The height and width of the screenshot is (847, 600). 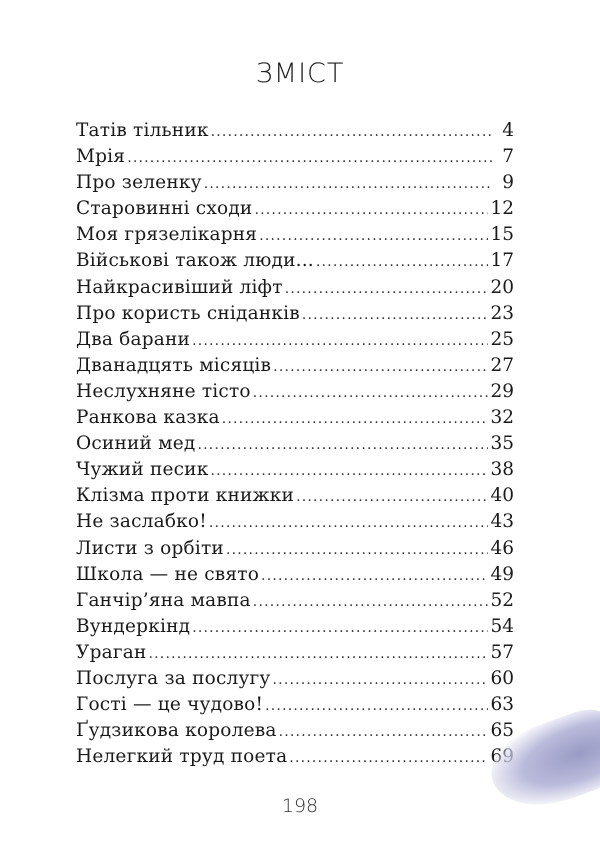 What do you see at coordinates (502, 313) in the screenshot?
I see `entry-page: 23` at bounding box center [502, 313].